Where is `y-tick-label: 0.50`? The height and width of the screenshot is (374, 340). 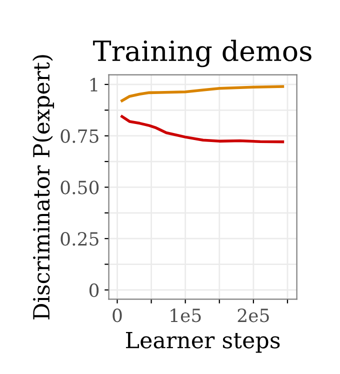 y-tick-label: 0.50 is located at coordinates (79, 187).